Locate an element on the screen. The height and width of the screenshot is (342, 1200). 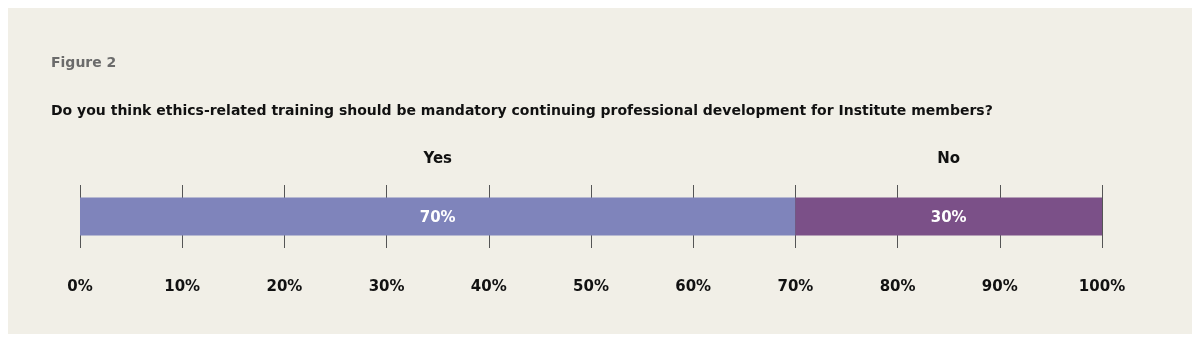
x-tick-label: 90% is located at coordinates (999, 285).